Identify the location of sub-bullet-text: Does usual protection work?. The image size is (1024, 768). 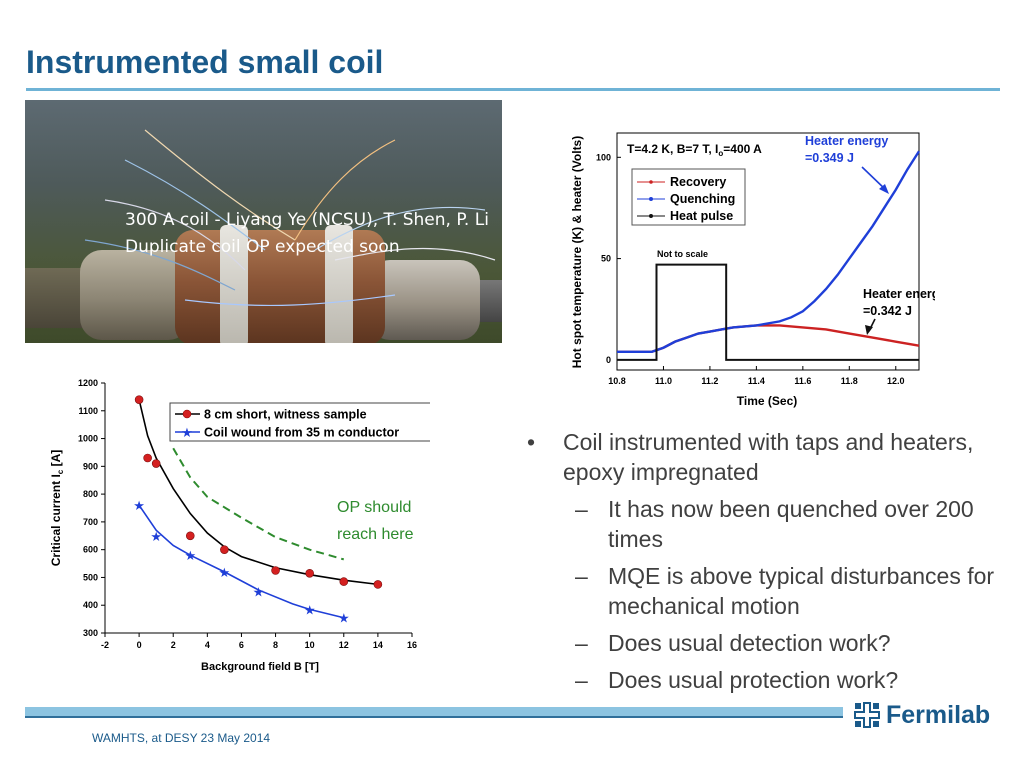
(753, 680).